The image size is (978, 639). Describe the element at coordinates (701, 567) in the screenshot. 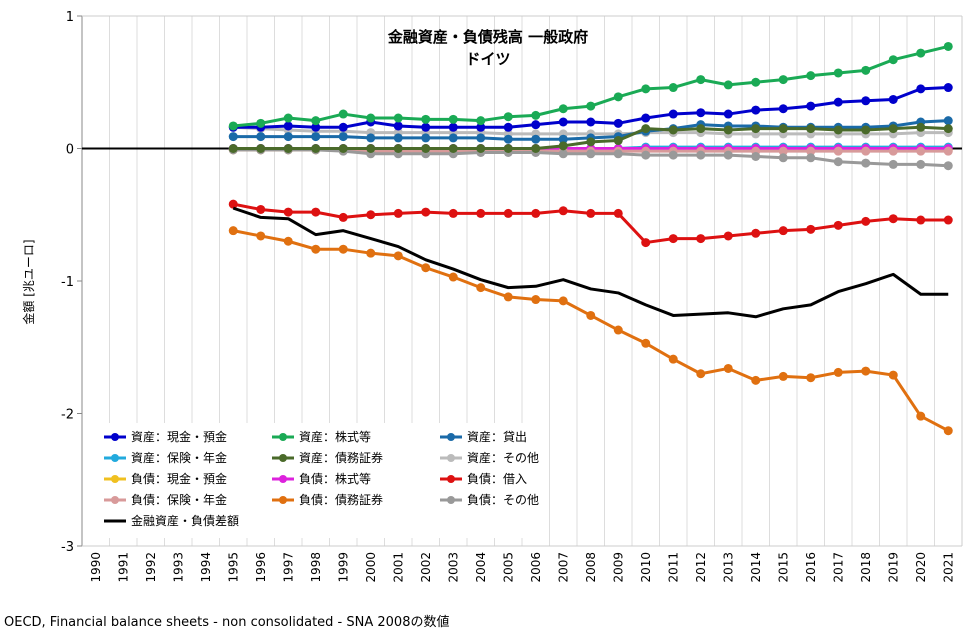

I see `x-tick-label: 2012` at that location.